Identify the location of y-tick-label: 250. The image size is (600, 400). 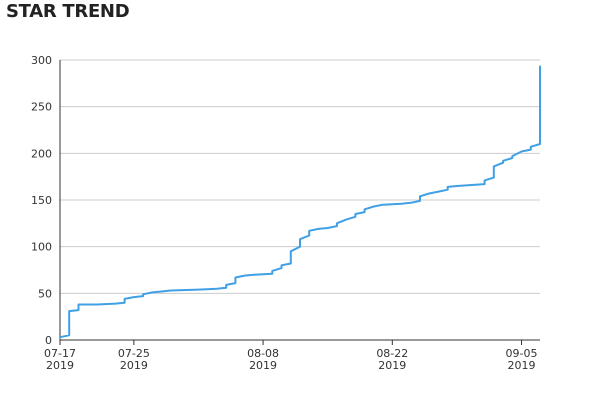
(41, 107).